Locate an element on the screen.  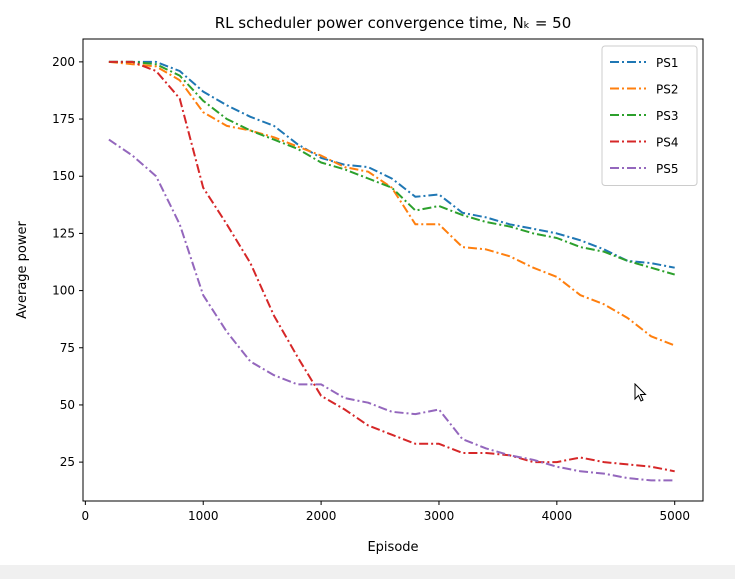
y-tick-label: 150 is located at coordinates (63, 176).